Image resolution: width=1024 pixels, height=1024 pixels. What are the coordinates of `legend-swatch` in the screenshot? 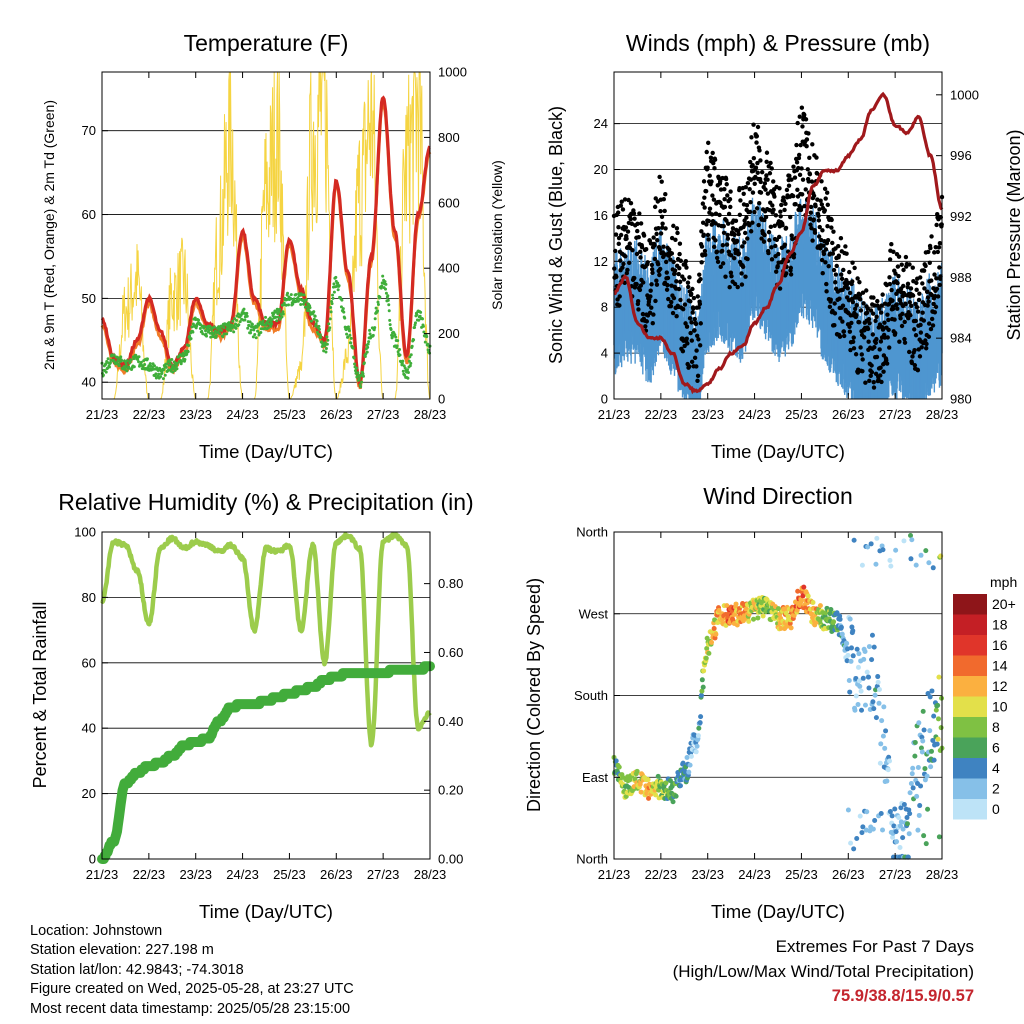 It's located at (970, 706).